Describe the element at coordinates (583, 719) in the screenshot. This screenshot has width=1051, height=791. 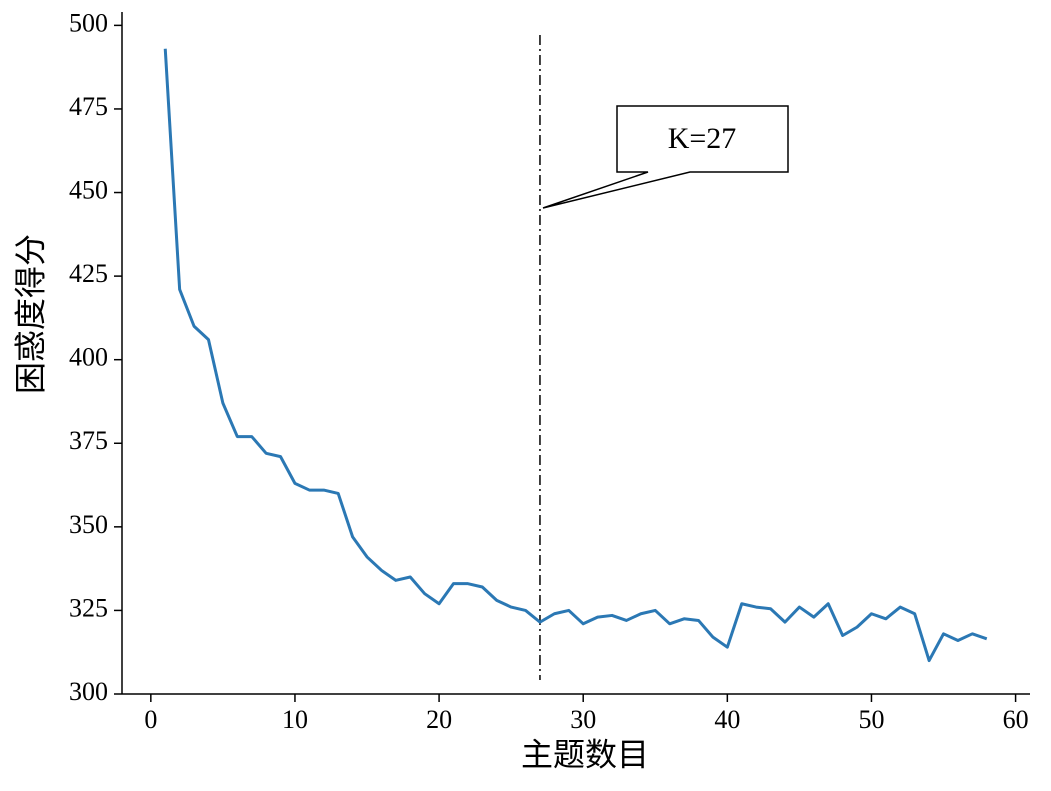
I see `x-tick-label: 30` at that location.